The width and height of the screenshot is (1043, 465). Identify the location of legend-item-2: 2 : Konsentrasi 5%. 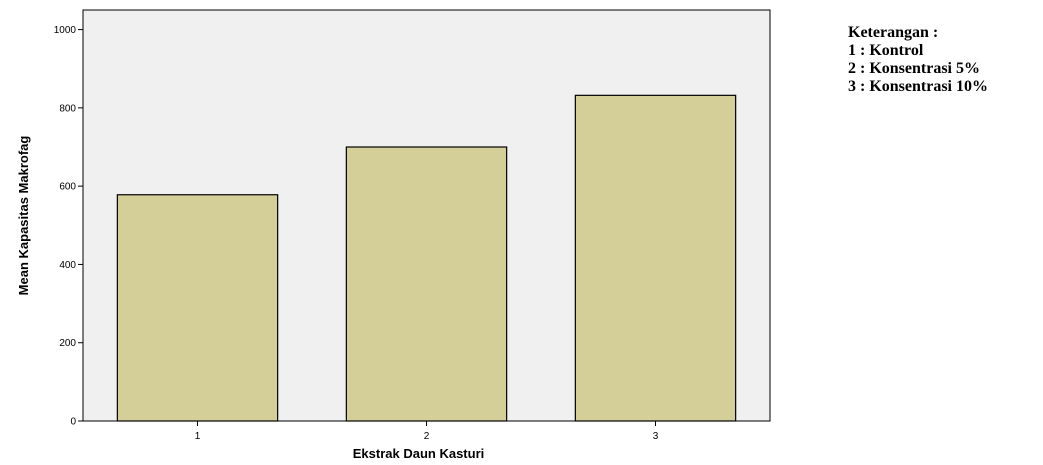
(918, 69).